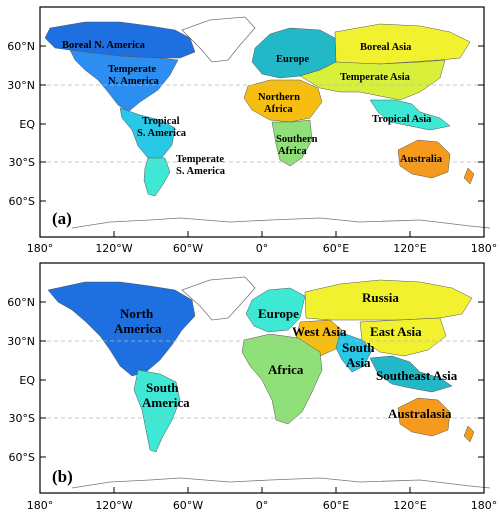  Describe the element at coordinates (358, 362) in the screenshot. I see `label-south-asia-2: Asia` at that location.